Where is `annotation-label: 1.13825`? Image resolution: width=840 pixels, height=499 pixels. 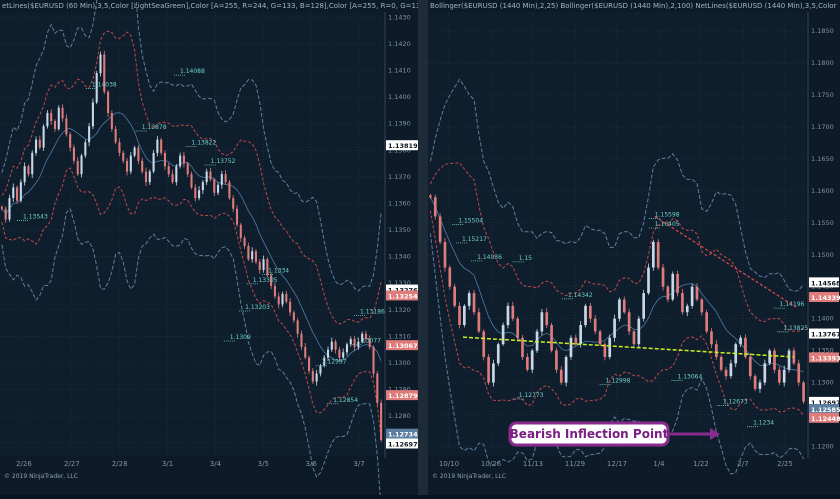 annotation-label: 1.13825 is located at coordinates (795, 328).